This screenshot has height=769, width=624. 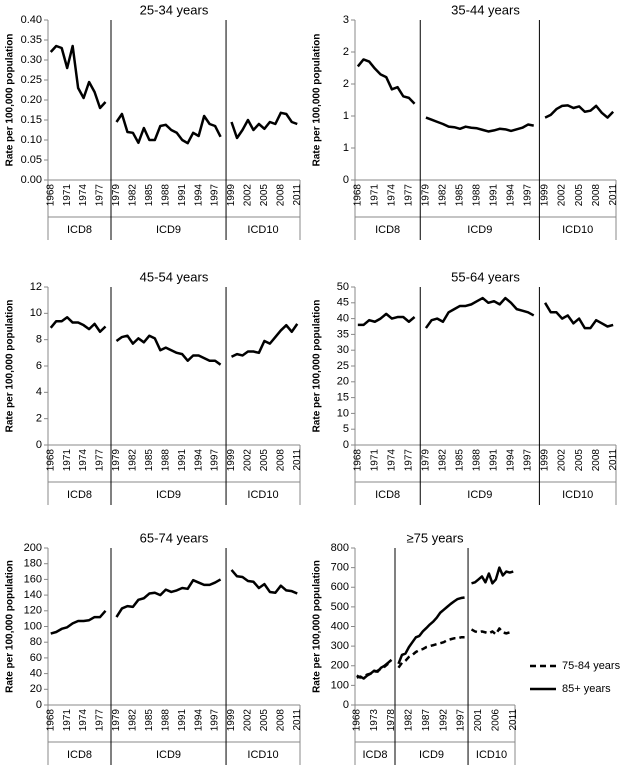 What do you see at coordinates (346, 148) in the screenshot?
I see `y-tick-label: 1` at bounding box center [346, 148].